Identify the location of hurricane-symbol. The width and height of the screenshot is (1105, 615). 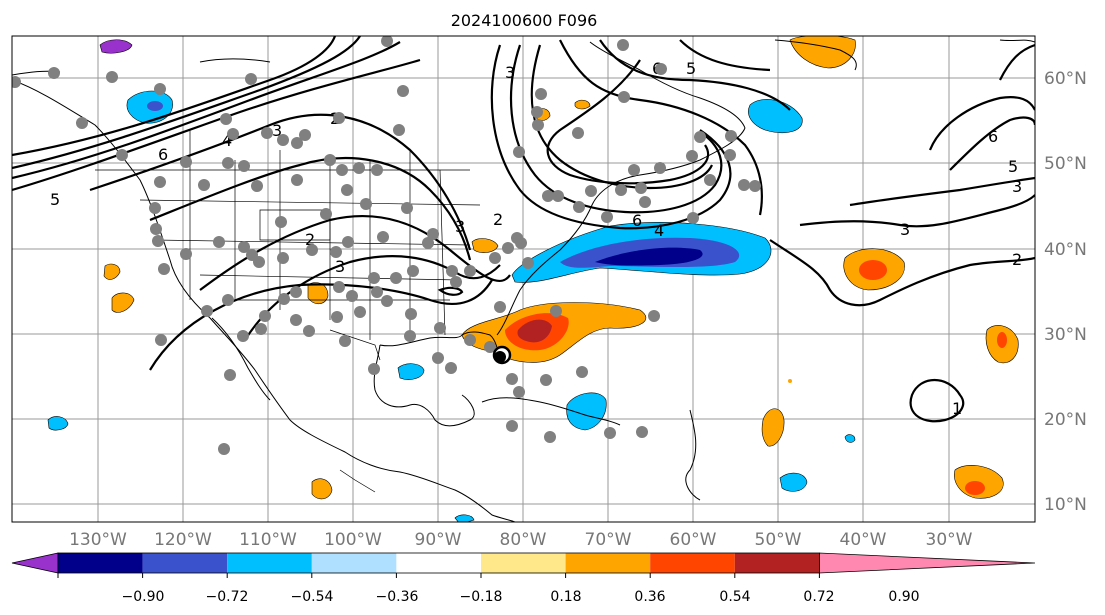
(502, 355).